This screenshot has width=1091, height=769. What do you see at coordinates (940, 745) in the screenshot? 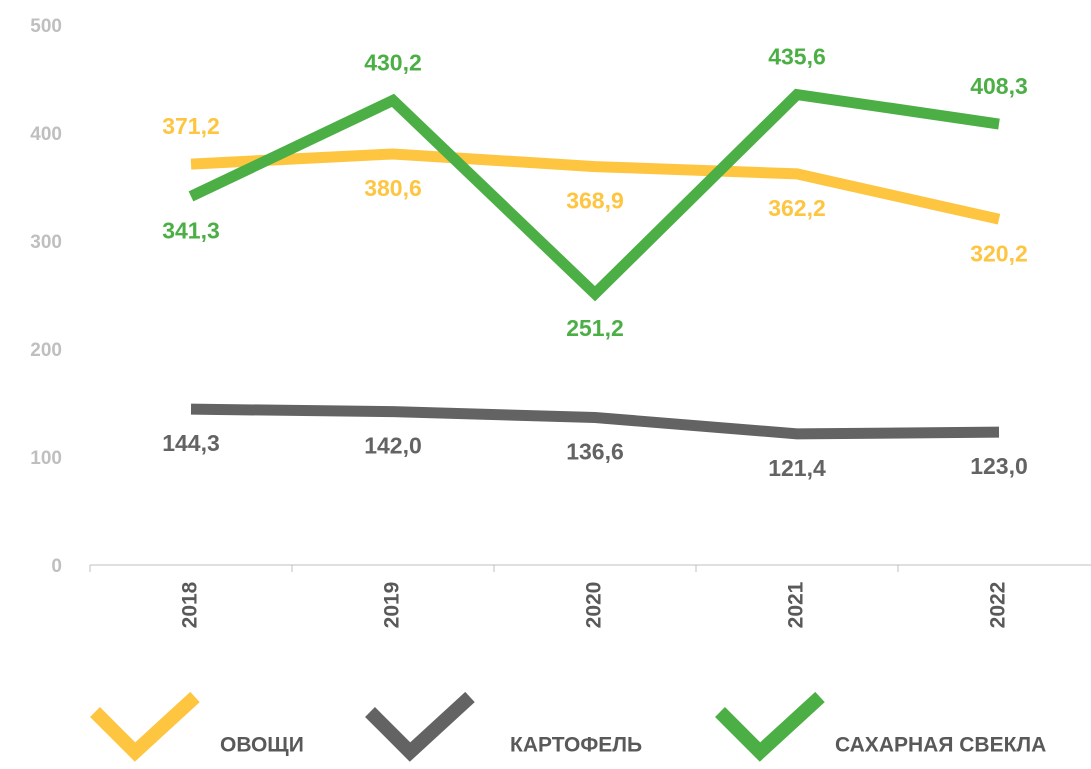
I see `legend-label: САХАРНАЯ СВЕКЛА` at bounding box center [940, 745].